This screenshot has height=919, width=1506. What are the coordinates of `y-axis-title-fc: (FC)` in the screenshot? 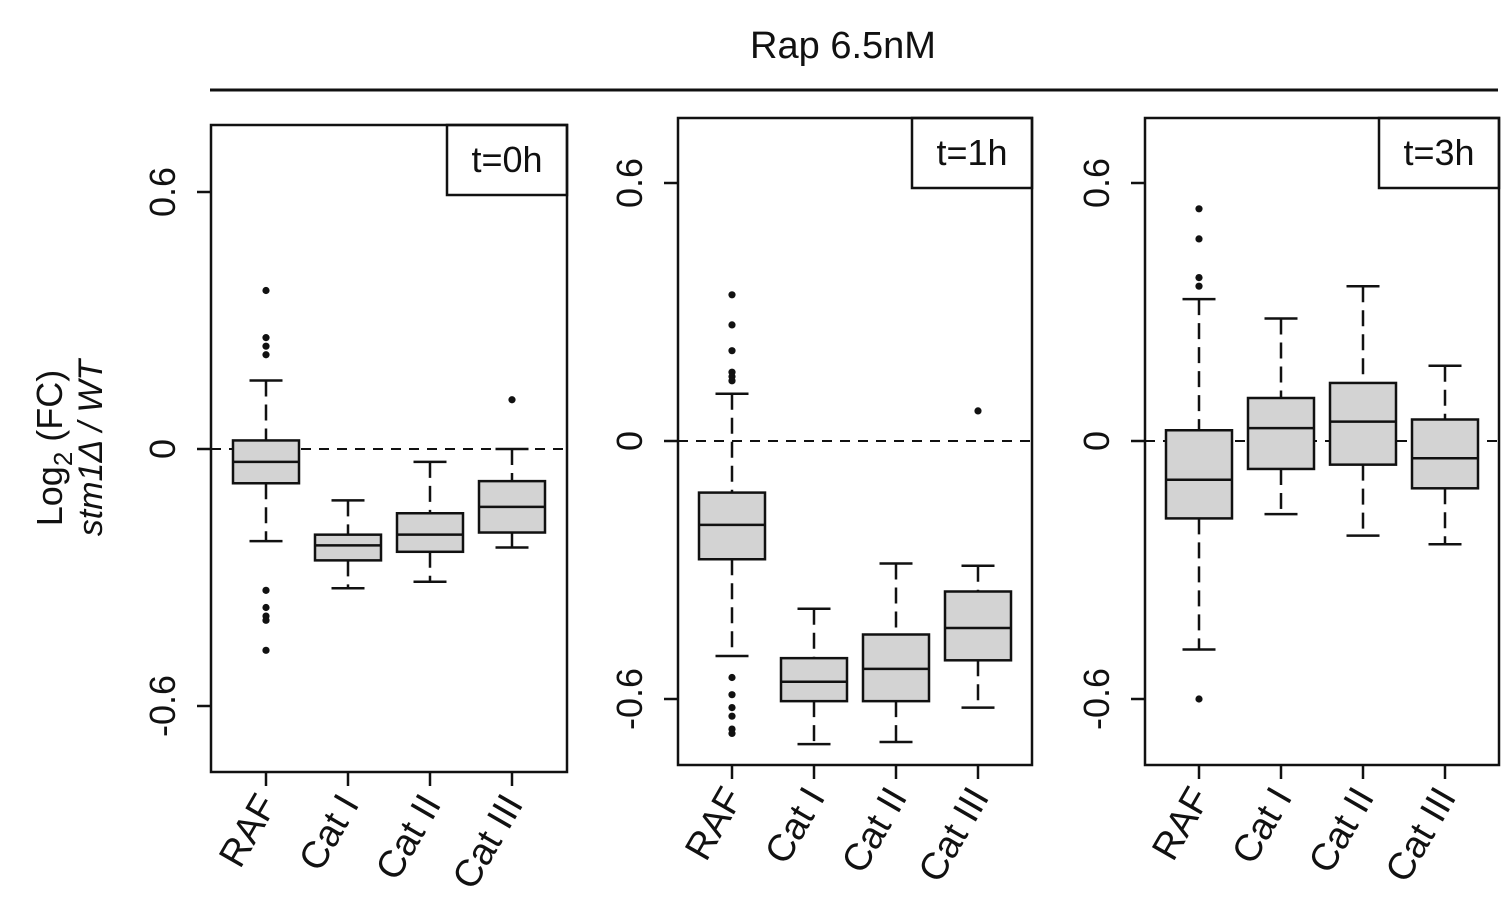 It's located at (49, 411).